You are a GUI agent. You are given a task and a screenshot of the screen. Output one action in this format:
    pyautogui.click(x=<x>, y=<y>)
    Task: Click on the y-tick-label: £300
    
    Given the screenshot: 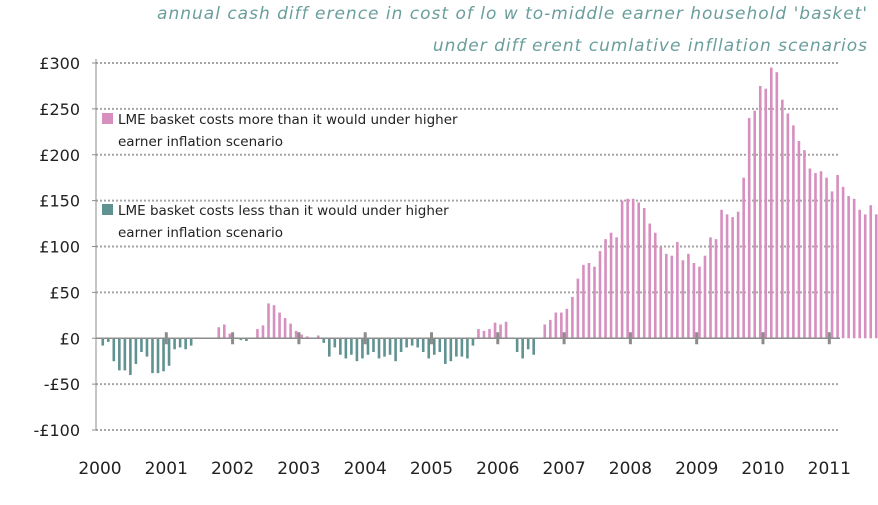 What is the action you would take?
    pyautogui.click(x=59, y=63)
    